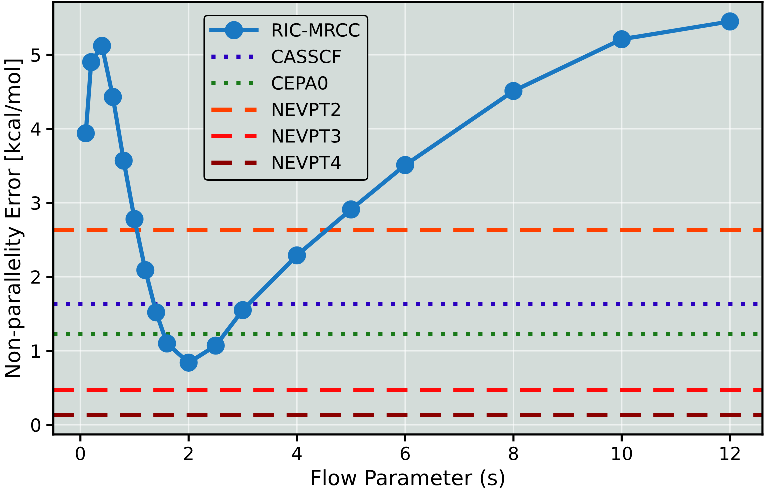 This screenshot has height=494, width=765. What do you see at coordinates (300, 83) in the screenshot?
I see `legend-label: CEPA0` at bounding box center [300, 83].